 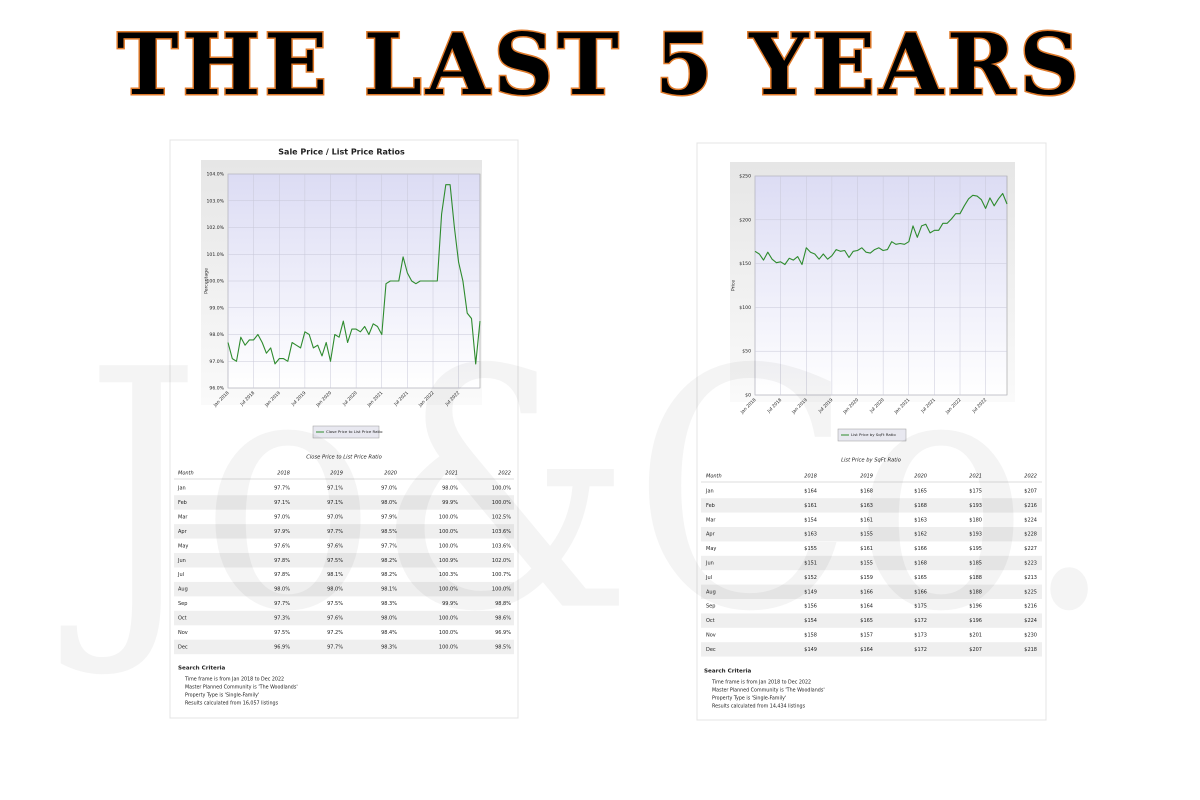 What do you see at coordinates (920, 506) in the screenshot?
I see `table-cell: $168` at bounding box center [920, 506].